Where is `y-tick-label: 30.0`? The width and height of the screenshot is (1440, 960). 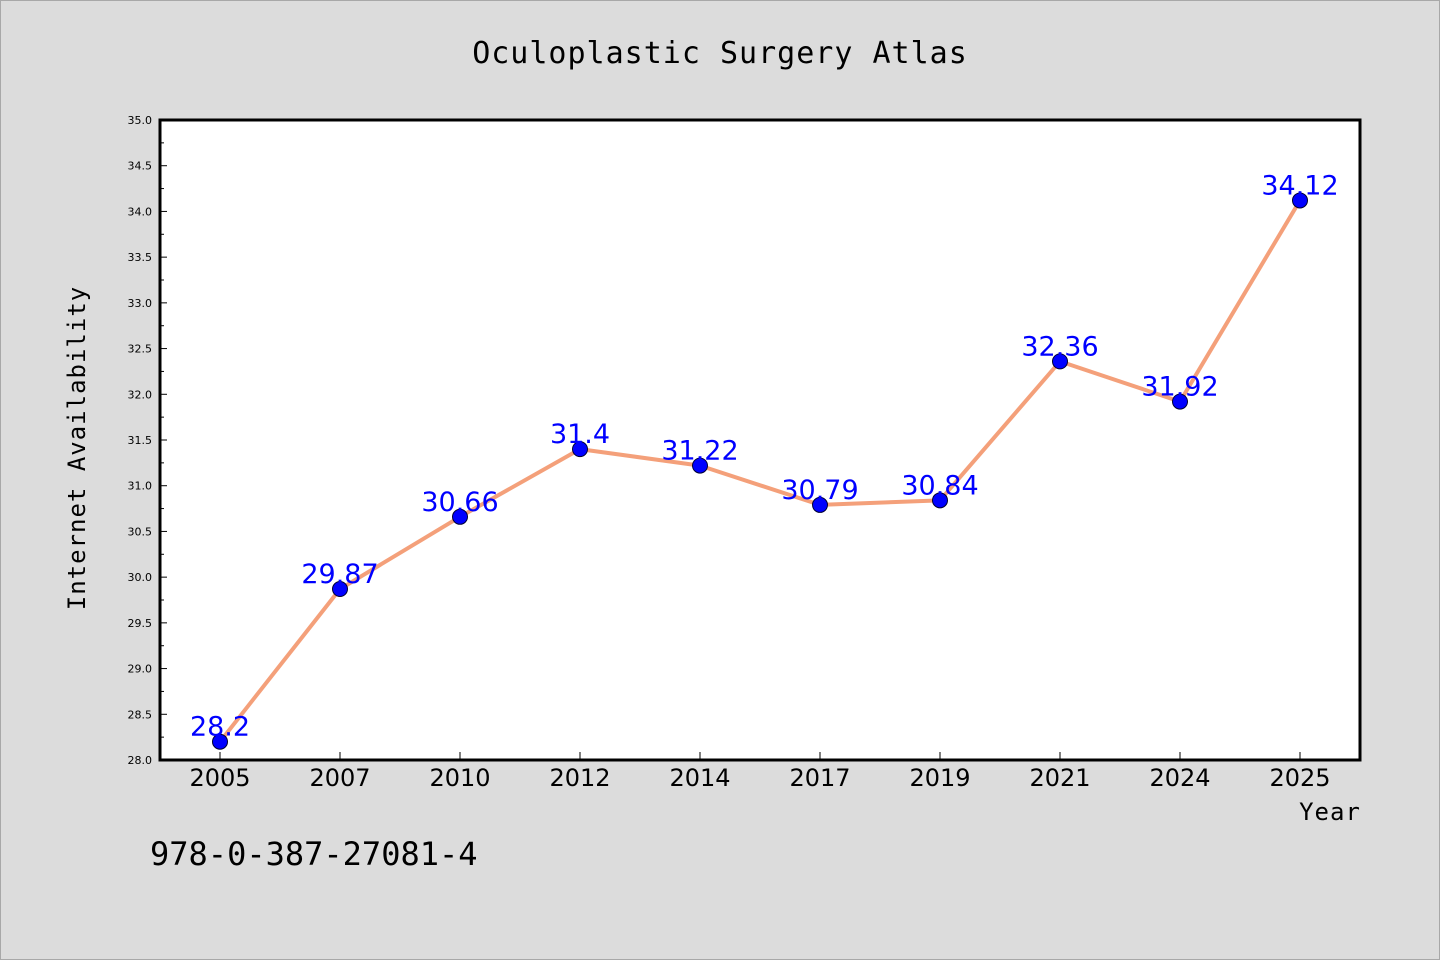 y-tick-label: 30.0 is located at coordinates (140, 577).